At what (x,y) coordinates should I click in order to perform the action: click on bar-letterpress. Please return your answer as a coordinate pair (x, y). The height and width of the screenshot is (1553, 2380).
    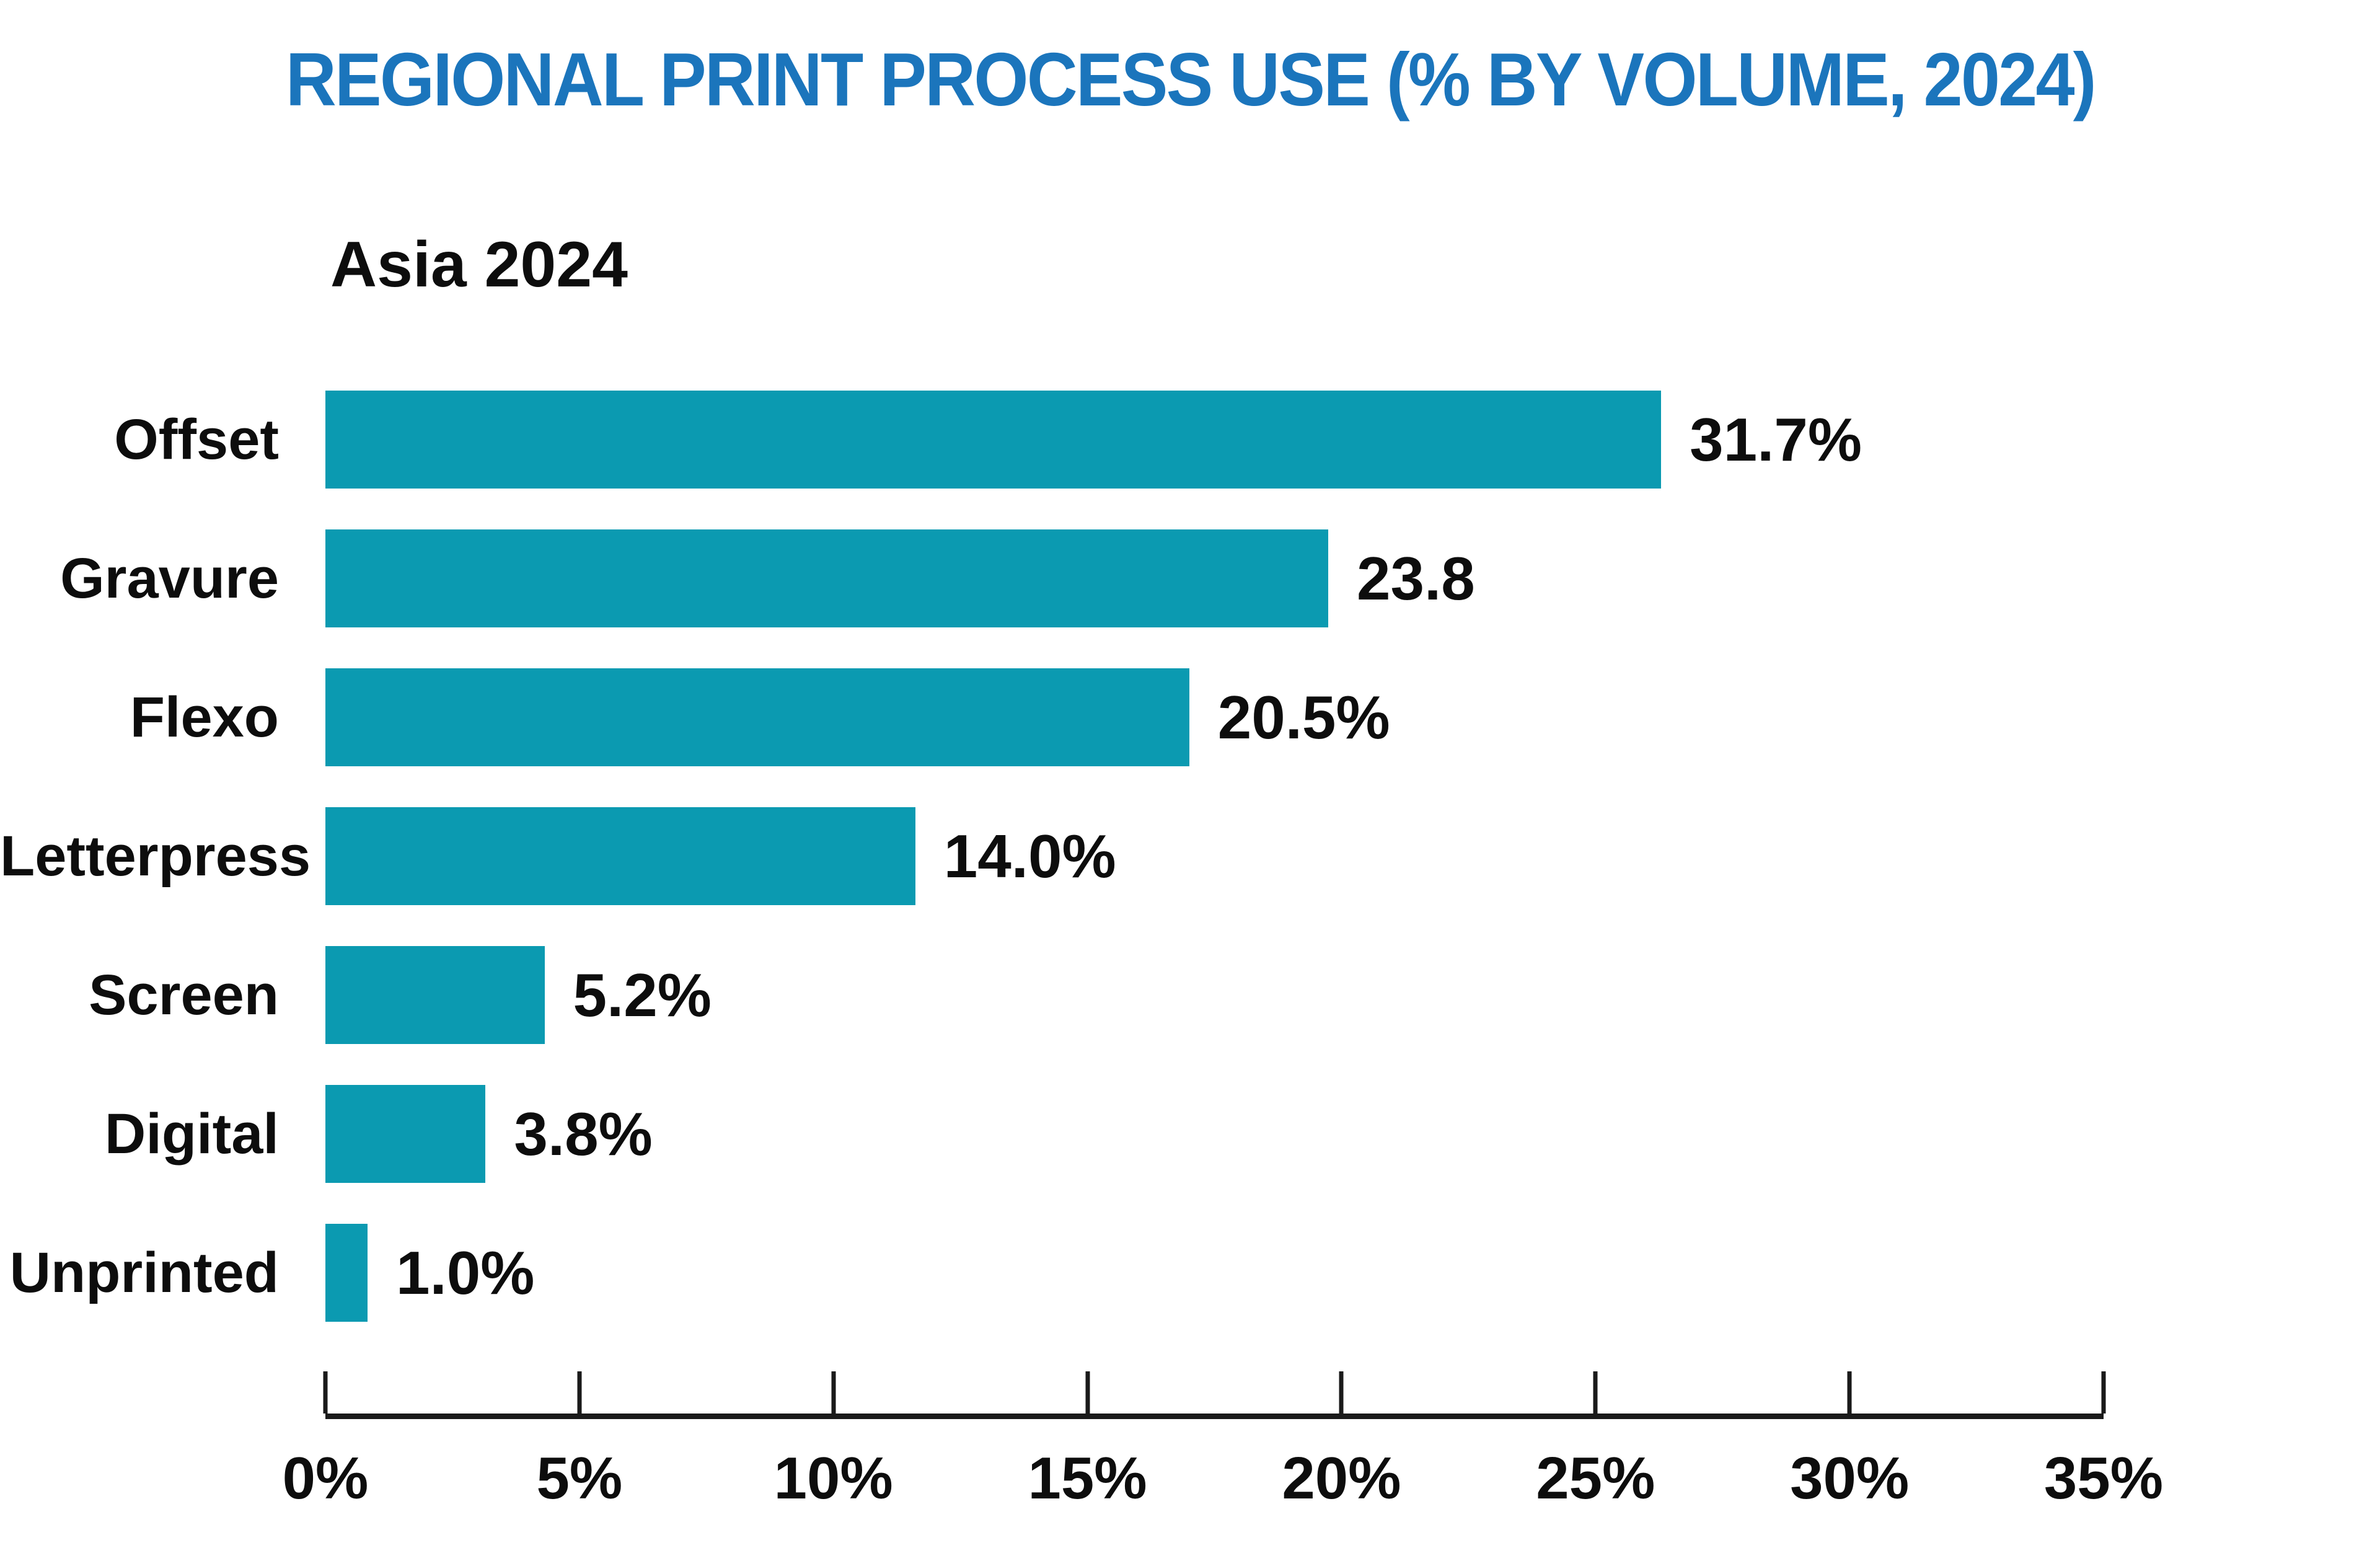
    Looking at the image, I should click on (620, 856).